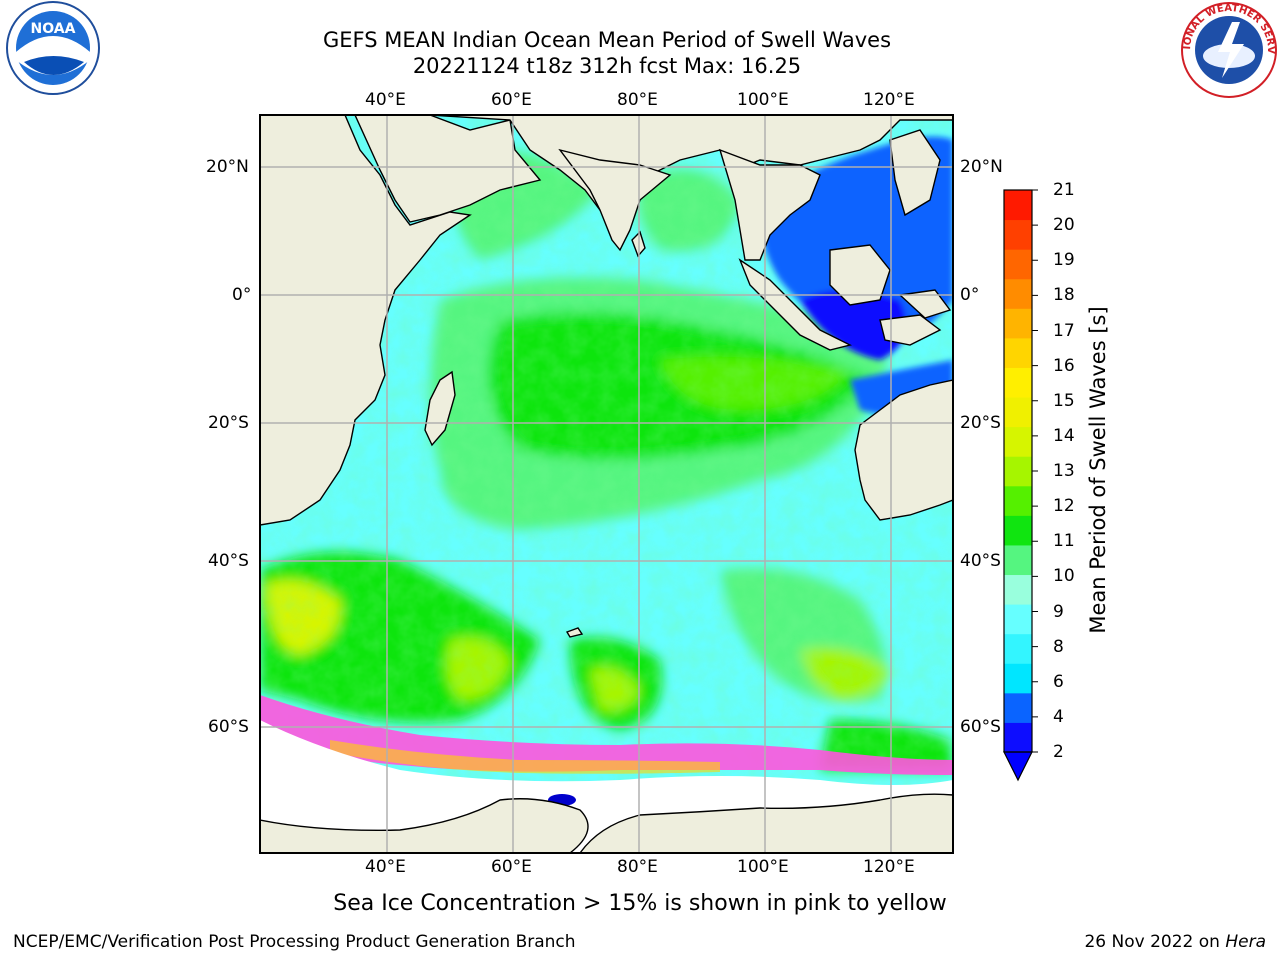 The width and height of the screenshot is (1280, 960). Describe the element at coordinates (1064, 295) in the screenshot. I see `colorbar-tick-label: 18` at that location.